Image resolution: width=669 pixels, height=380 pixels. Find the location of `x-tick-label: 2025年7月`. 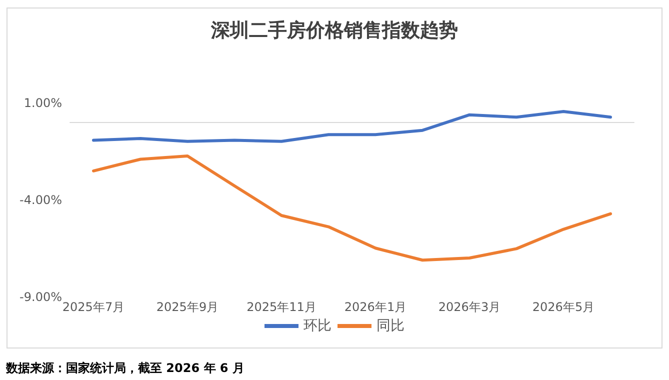

x-tick-label: 2025年7月 is located at coordinates (93, 307).